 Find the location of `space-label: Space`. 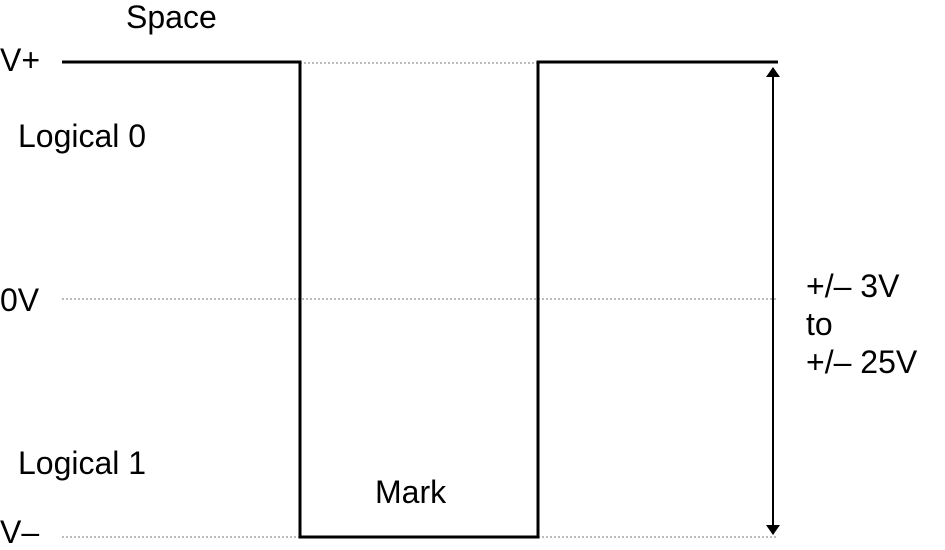

space-label: Space is located at coordinates (171, 17).